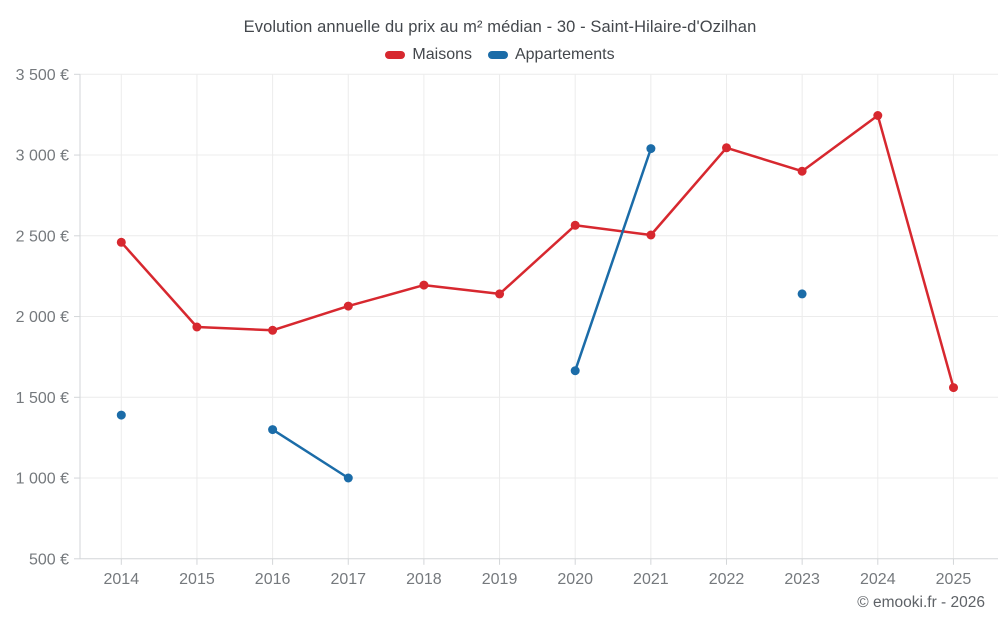  What do you see at coordinates (651, 579) in the screenshot?
I see `x-tick-label: 2021` at bounding box center [651, 579].